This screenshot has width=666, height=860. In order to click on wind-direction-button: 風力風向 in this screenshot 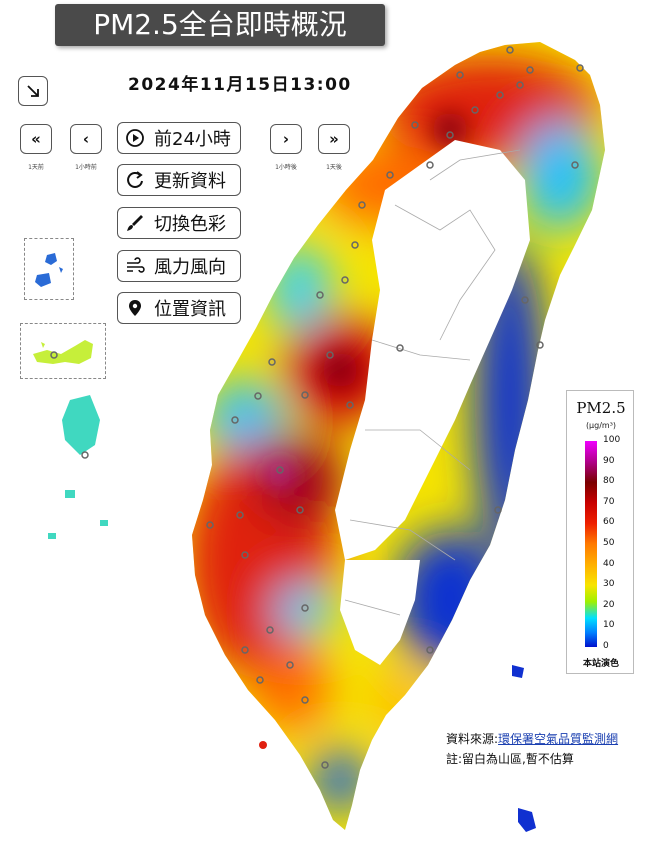, I will do `click(179, 266)`.